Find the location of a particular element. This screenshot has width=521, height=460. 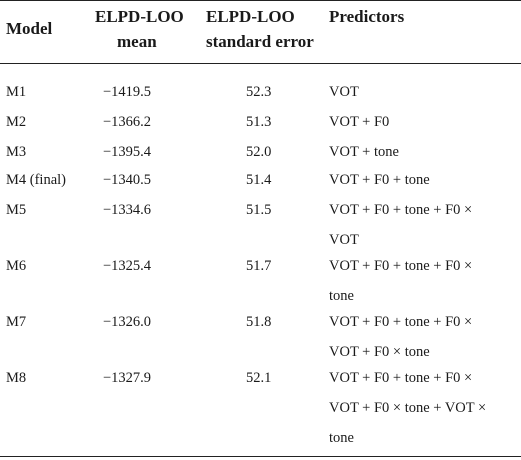

header-elpd-mean-line2: mean is located at coordinates (137, 41).